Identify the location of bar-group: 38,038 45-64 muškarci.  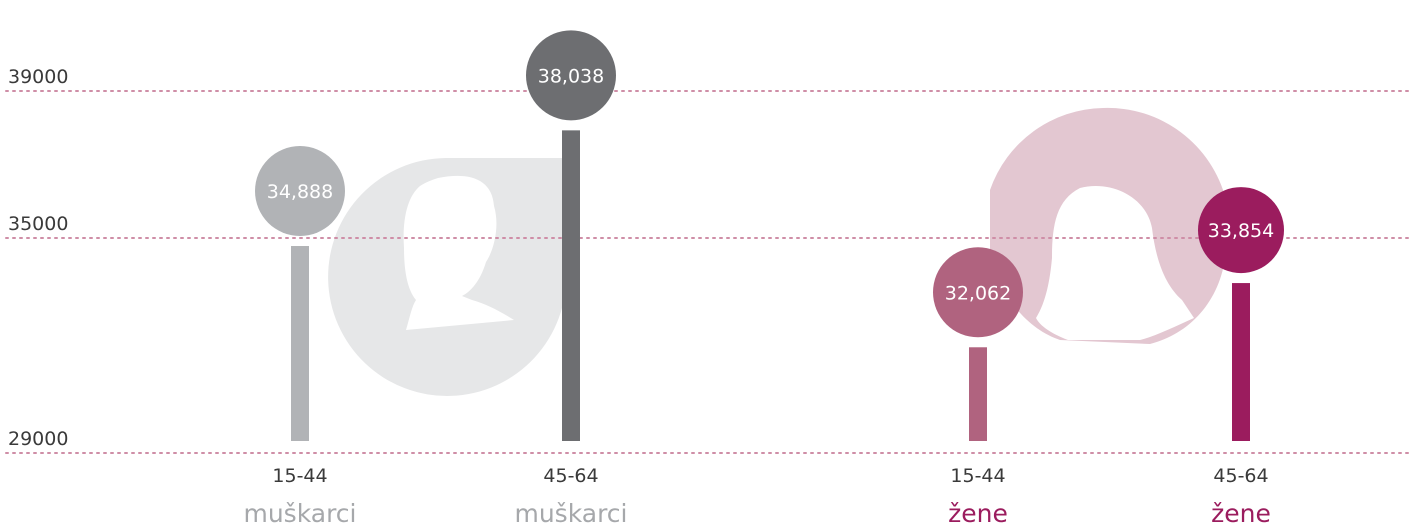
(571, 279).